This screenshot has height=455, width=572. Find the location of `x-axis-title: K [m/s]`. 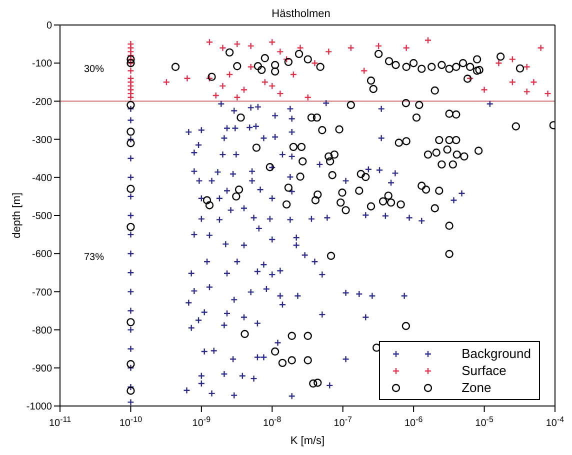

x-axis-title: K [m/s] is located at coordinates (307, 441).